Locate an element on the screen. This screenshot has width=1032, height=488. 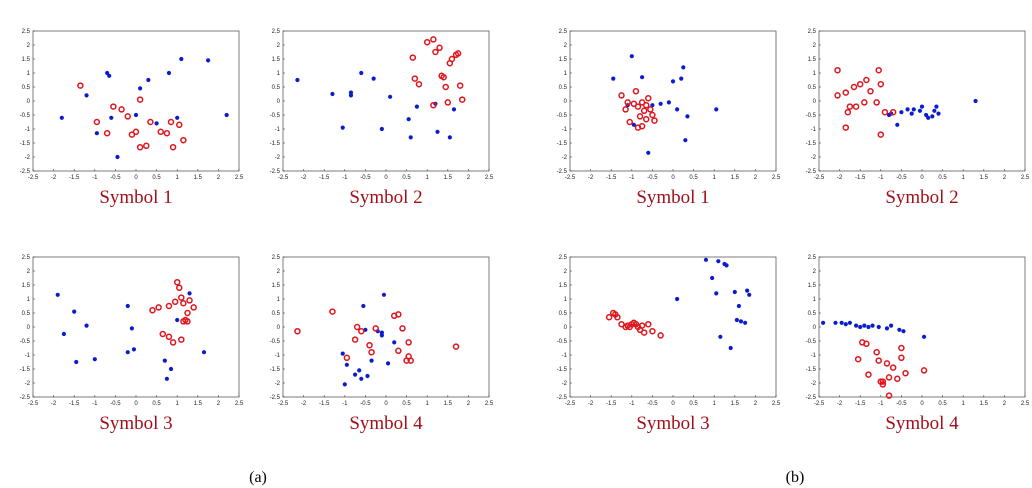
y-tick-label: -2 is located at coordinates (814, 384).